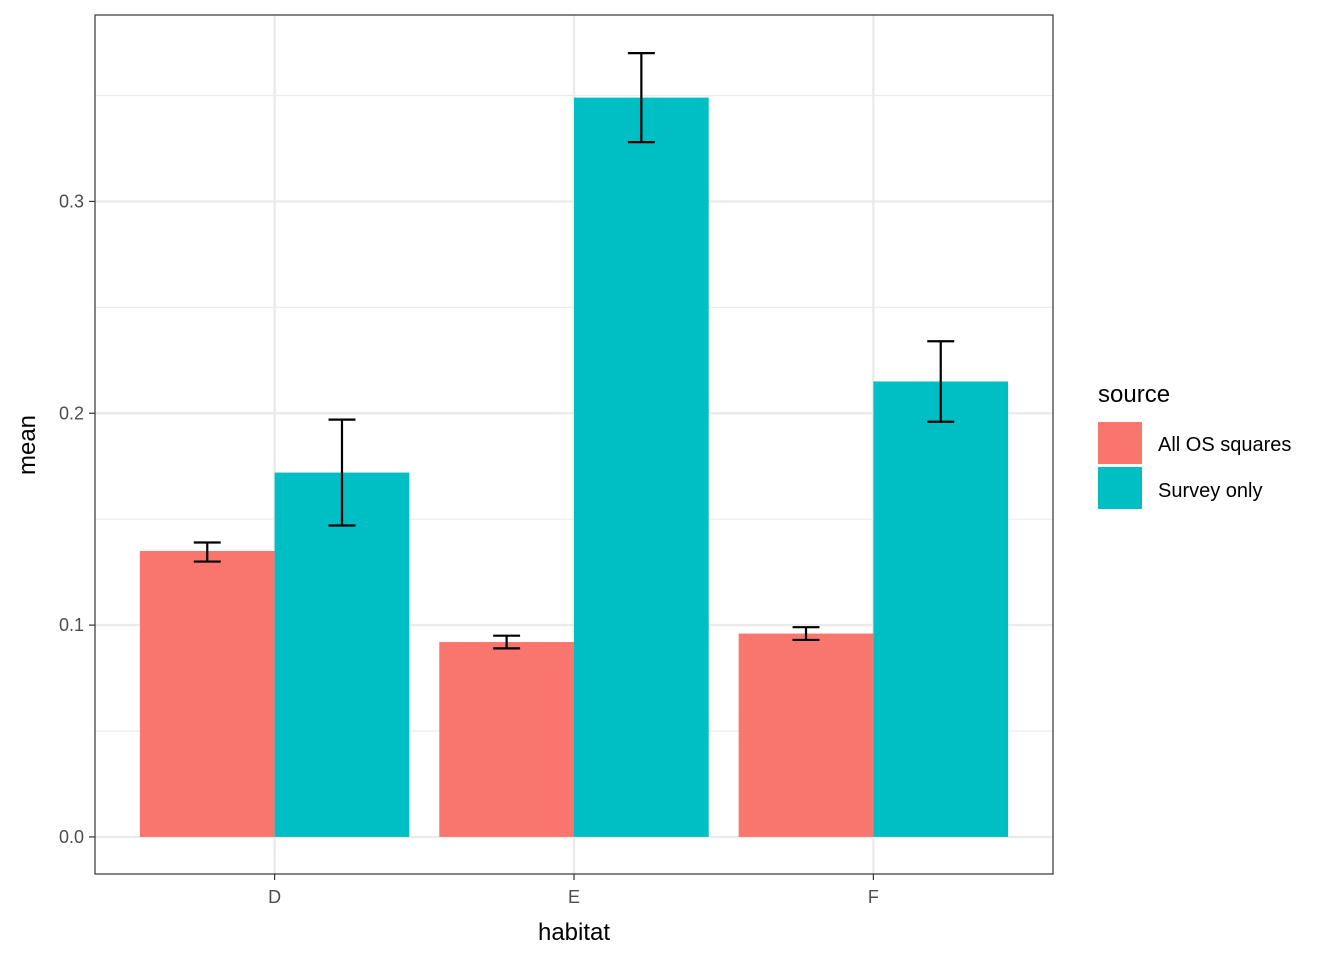 The height and width of the screenshot is (960, 1344). I want to click on error-bar-survey-only-d, so click(342, 472).